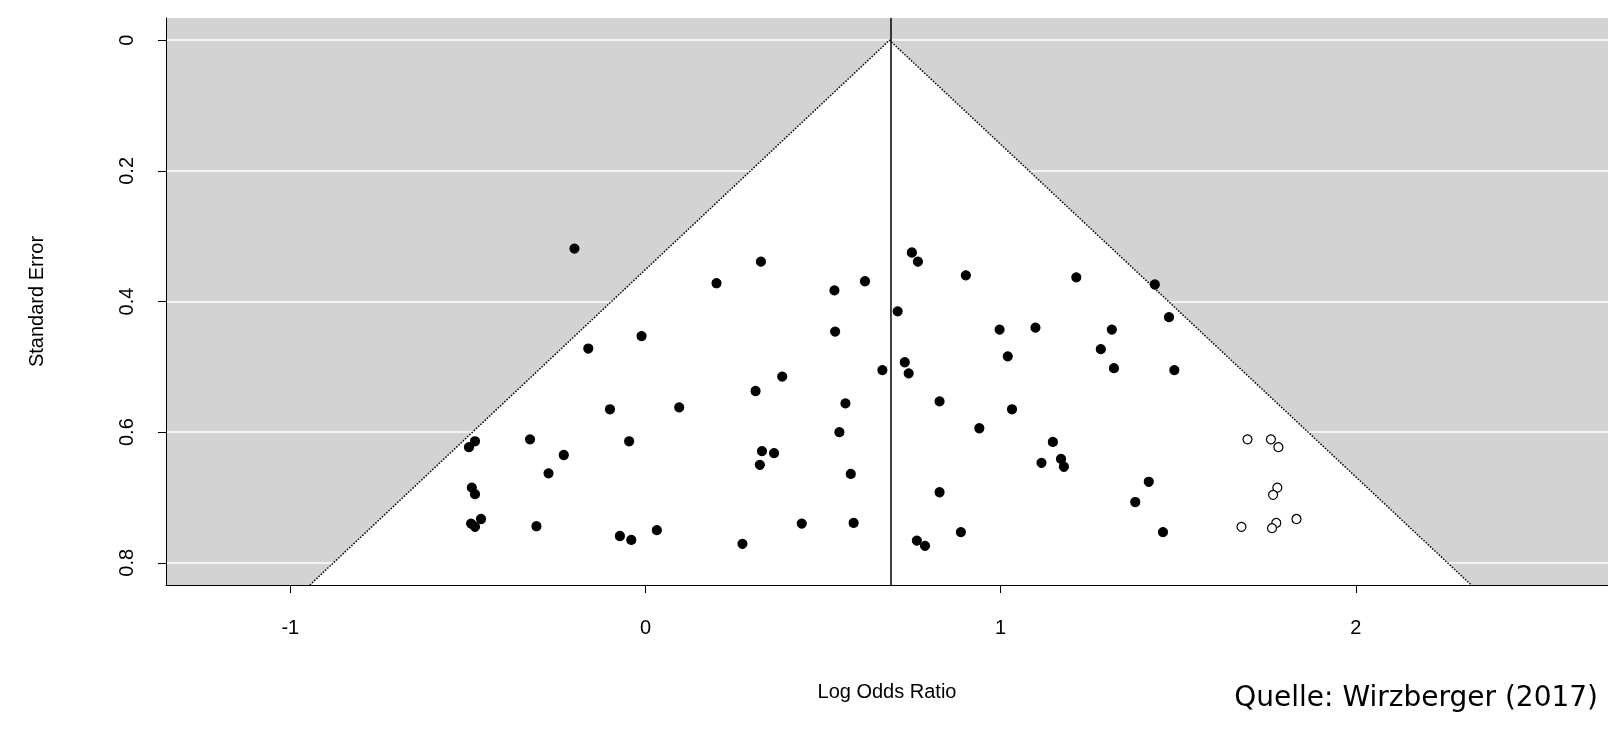 Image resolution: width=1619 pixels, height=750 pixels. I want to click on x-tick-label: 0, so click(645, 627).